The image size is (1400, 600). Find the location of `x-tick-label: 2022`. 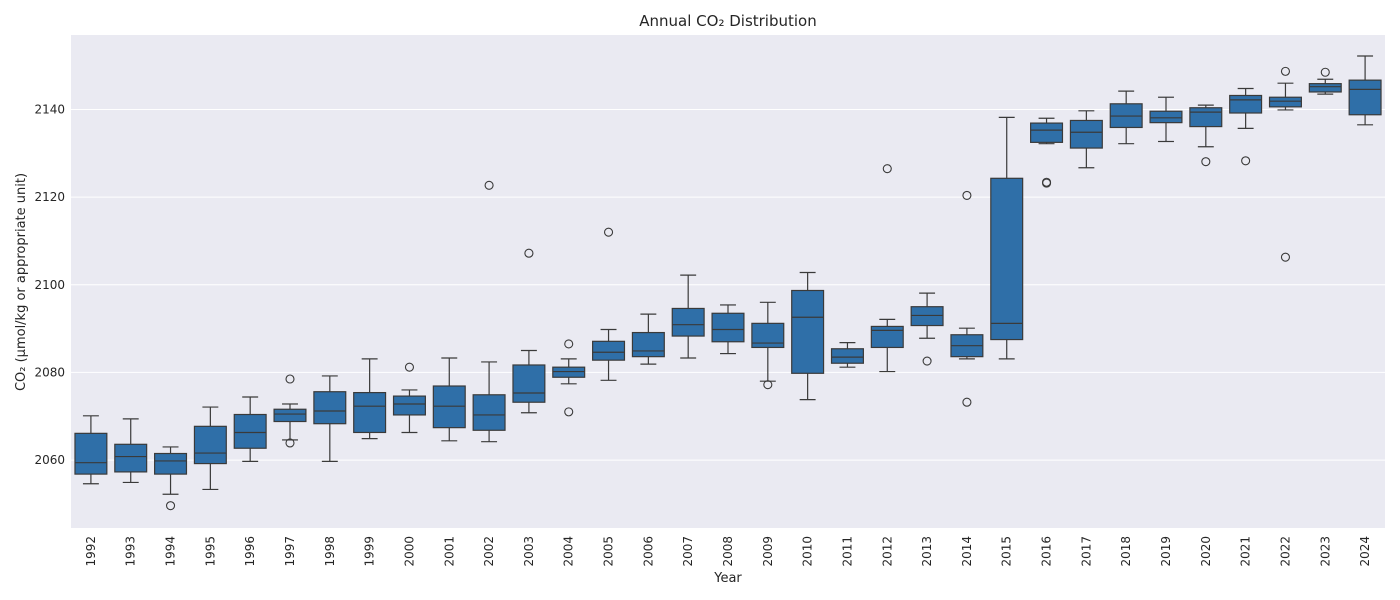

x-tick-label: 2022 is located at coordinates (1285, 551).